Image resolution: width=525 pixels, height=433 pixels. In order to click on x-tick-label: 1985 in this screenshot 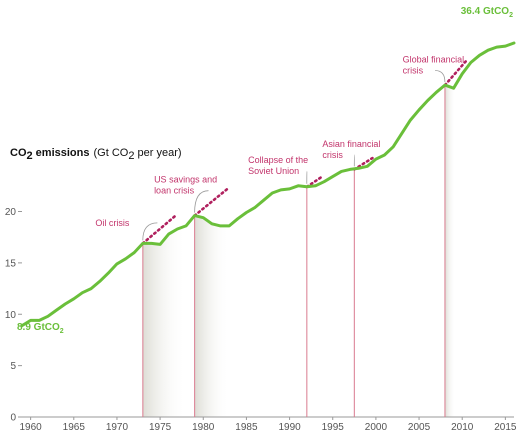, I will do `click(246, 427)`.